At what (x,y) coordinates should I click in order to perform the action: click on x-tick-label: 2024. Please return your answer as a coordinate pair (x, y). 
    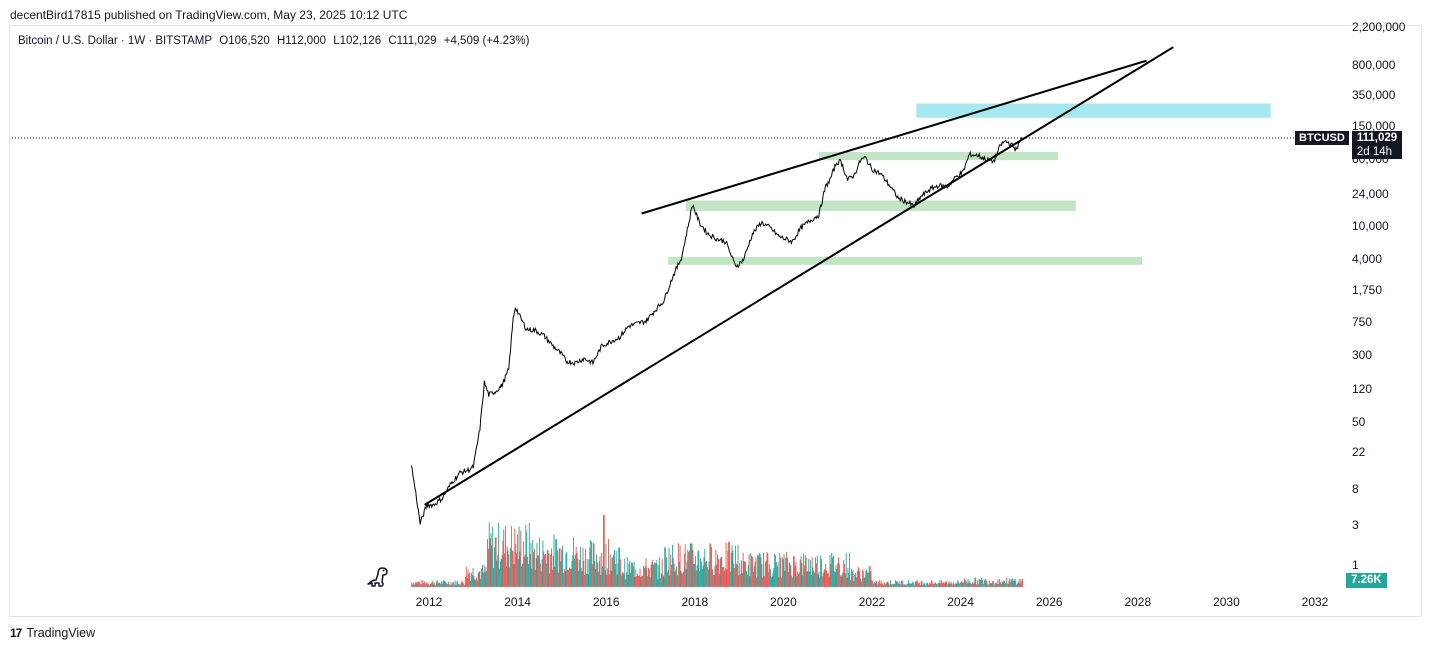
    Looking at the image, I should click on (960, 602).